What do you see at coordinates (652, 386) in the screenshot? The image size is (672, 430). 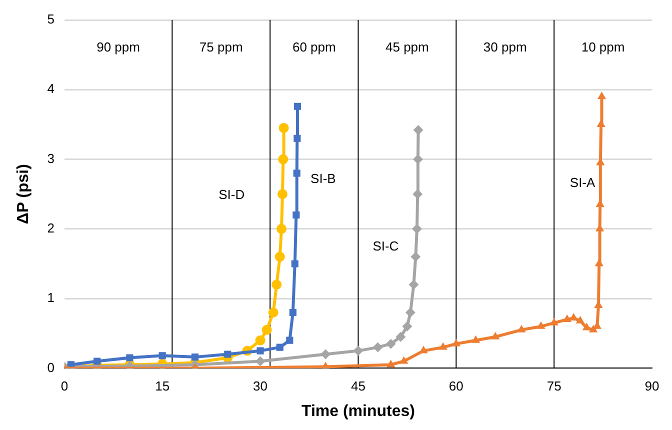 I see `x-tick-label: 90` at bounding box center [652, 386].